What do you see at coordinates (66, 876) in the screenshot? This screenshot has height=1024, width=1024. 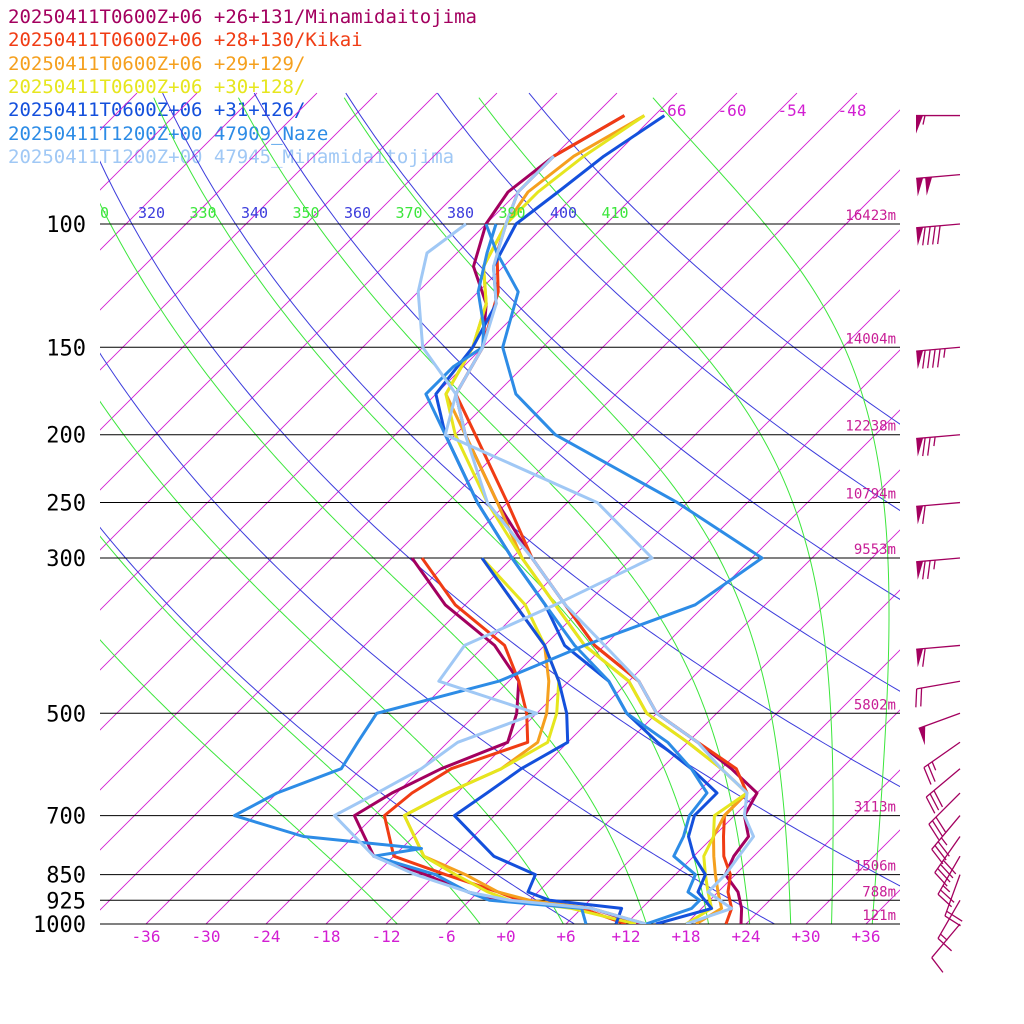 I see `pressure-label: 850` at bounding box center [66, 876].